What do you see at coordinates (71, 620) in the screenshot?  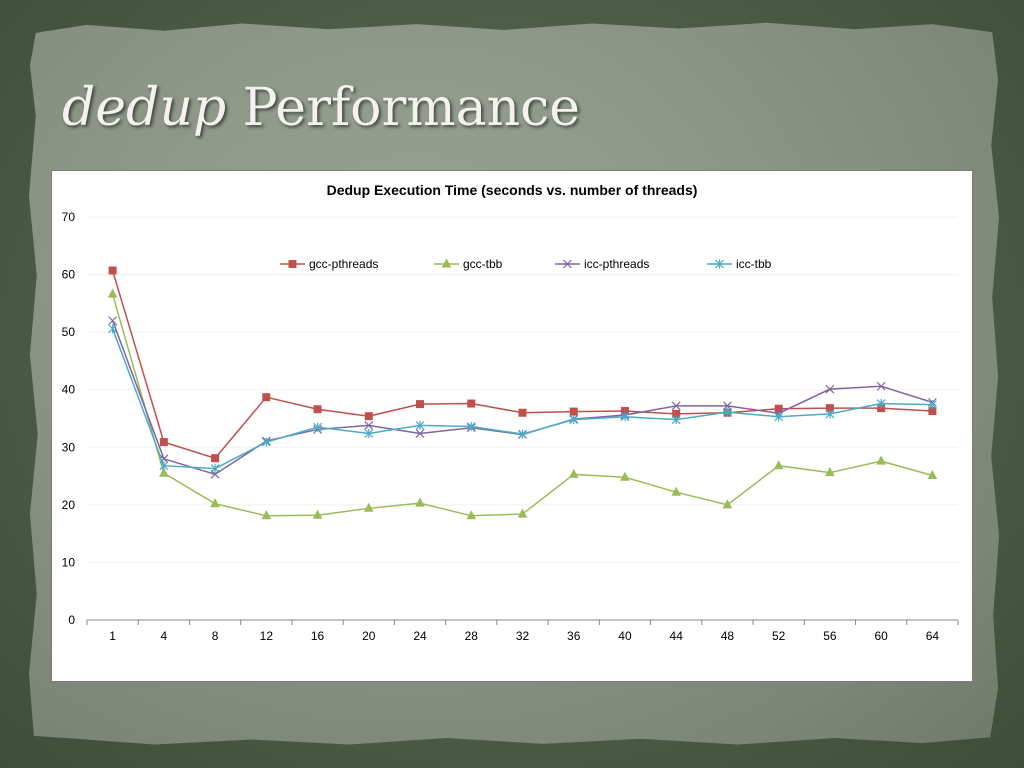 I see `y-tick-label: 0` at bounding box center [71, 620].